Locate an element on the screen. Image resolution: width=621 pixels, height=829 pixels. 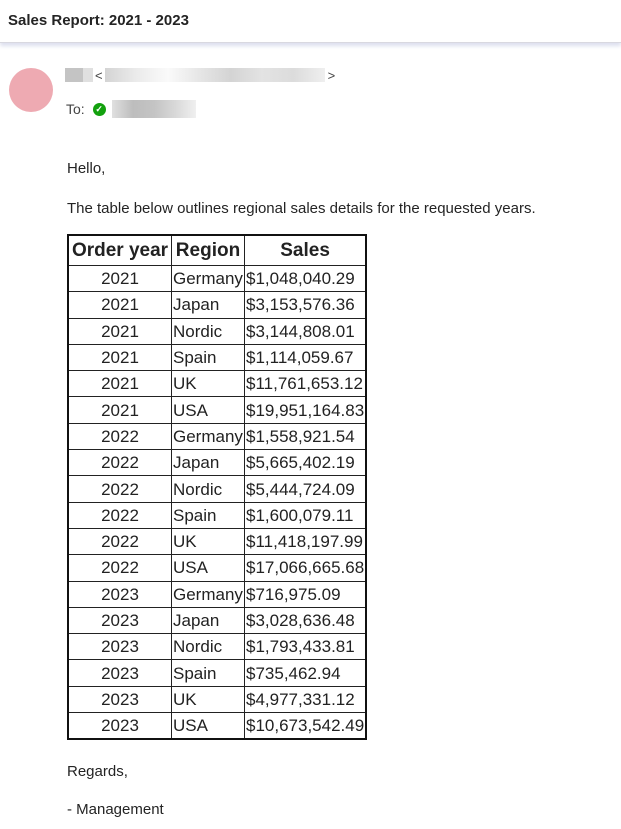
table-row: 2021 Japan $3,153,576.36 is located at coordinates (217, 305).